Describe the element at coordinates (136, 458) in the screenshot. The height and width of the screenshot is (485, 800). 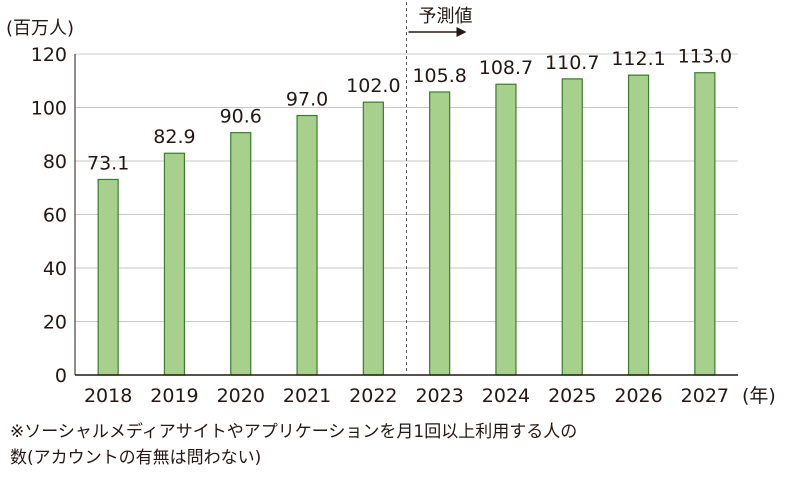
I see `footnote-line-2: 数(アカウントの有無は問わない)` at that location.